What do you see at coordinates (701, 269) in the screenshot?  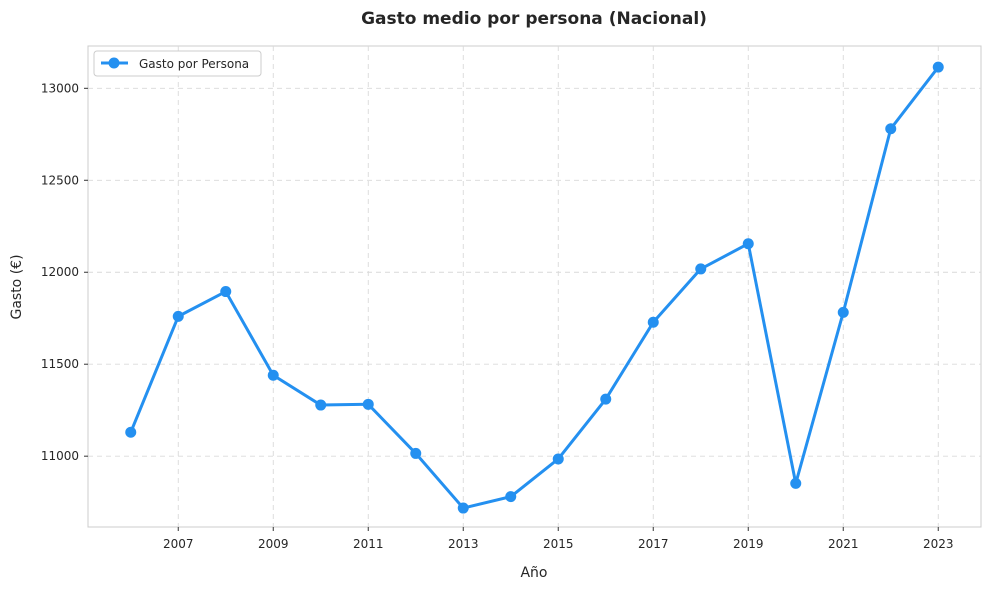 I see `data-point-2018` at bounding box center [701, 269].